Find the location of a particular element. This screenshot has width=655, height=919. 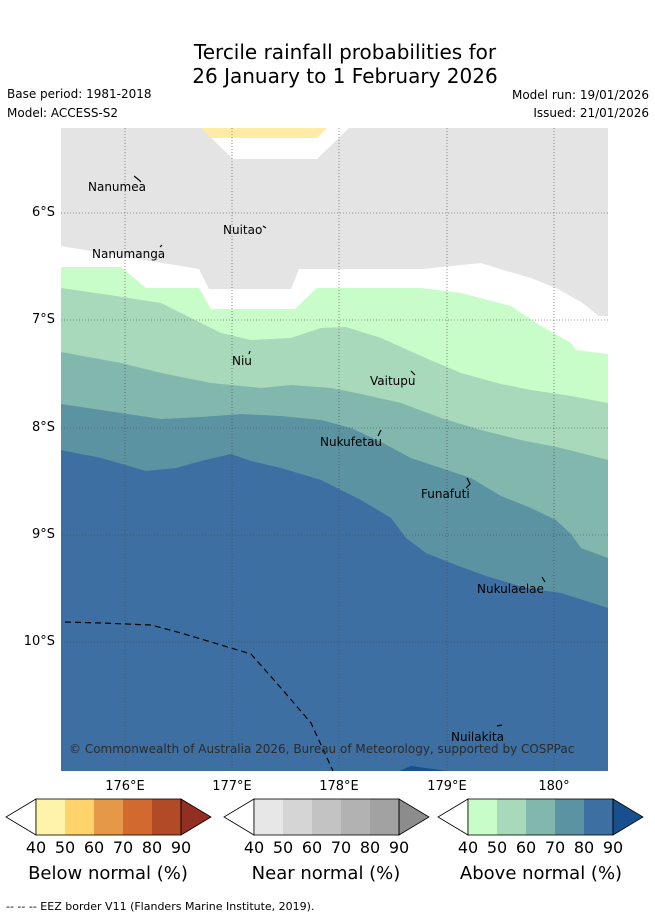

island-mark-funafuti is located at coordinates (468, 483).